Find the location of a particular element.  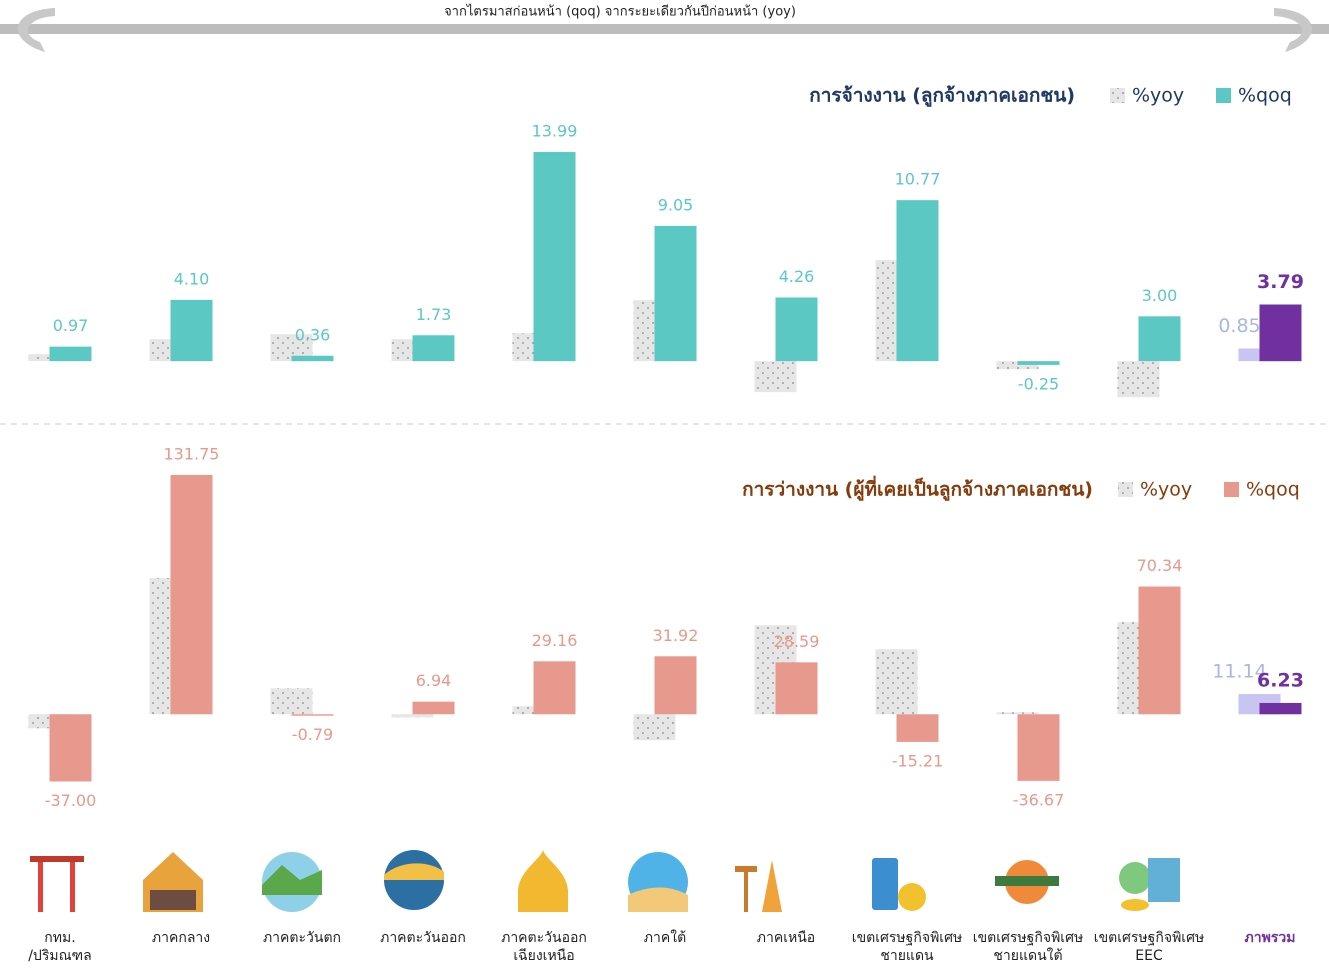

value-label: 28.59 is located at coordinates (797, 641).